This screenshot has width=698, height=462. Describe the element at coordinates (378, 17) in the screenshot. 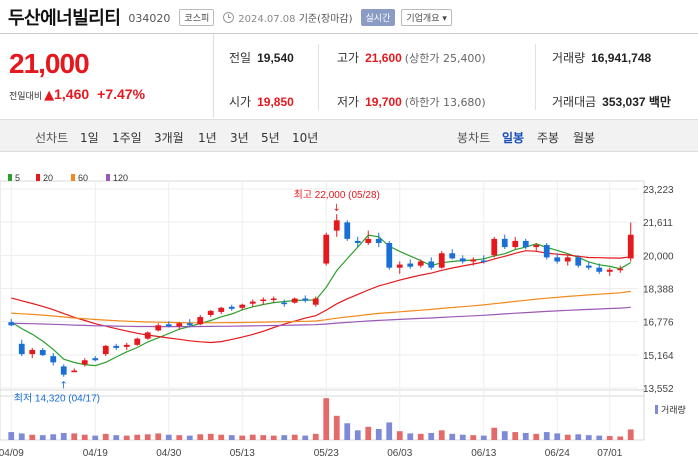

I see `realtime-button: 실시간` at that location.